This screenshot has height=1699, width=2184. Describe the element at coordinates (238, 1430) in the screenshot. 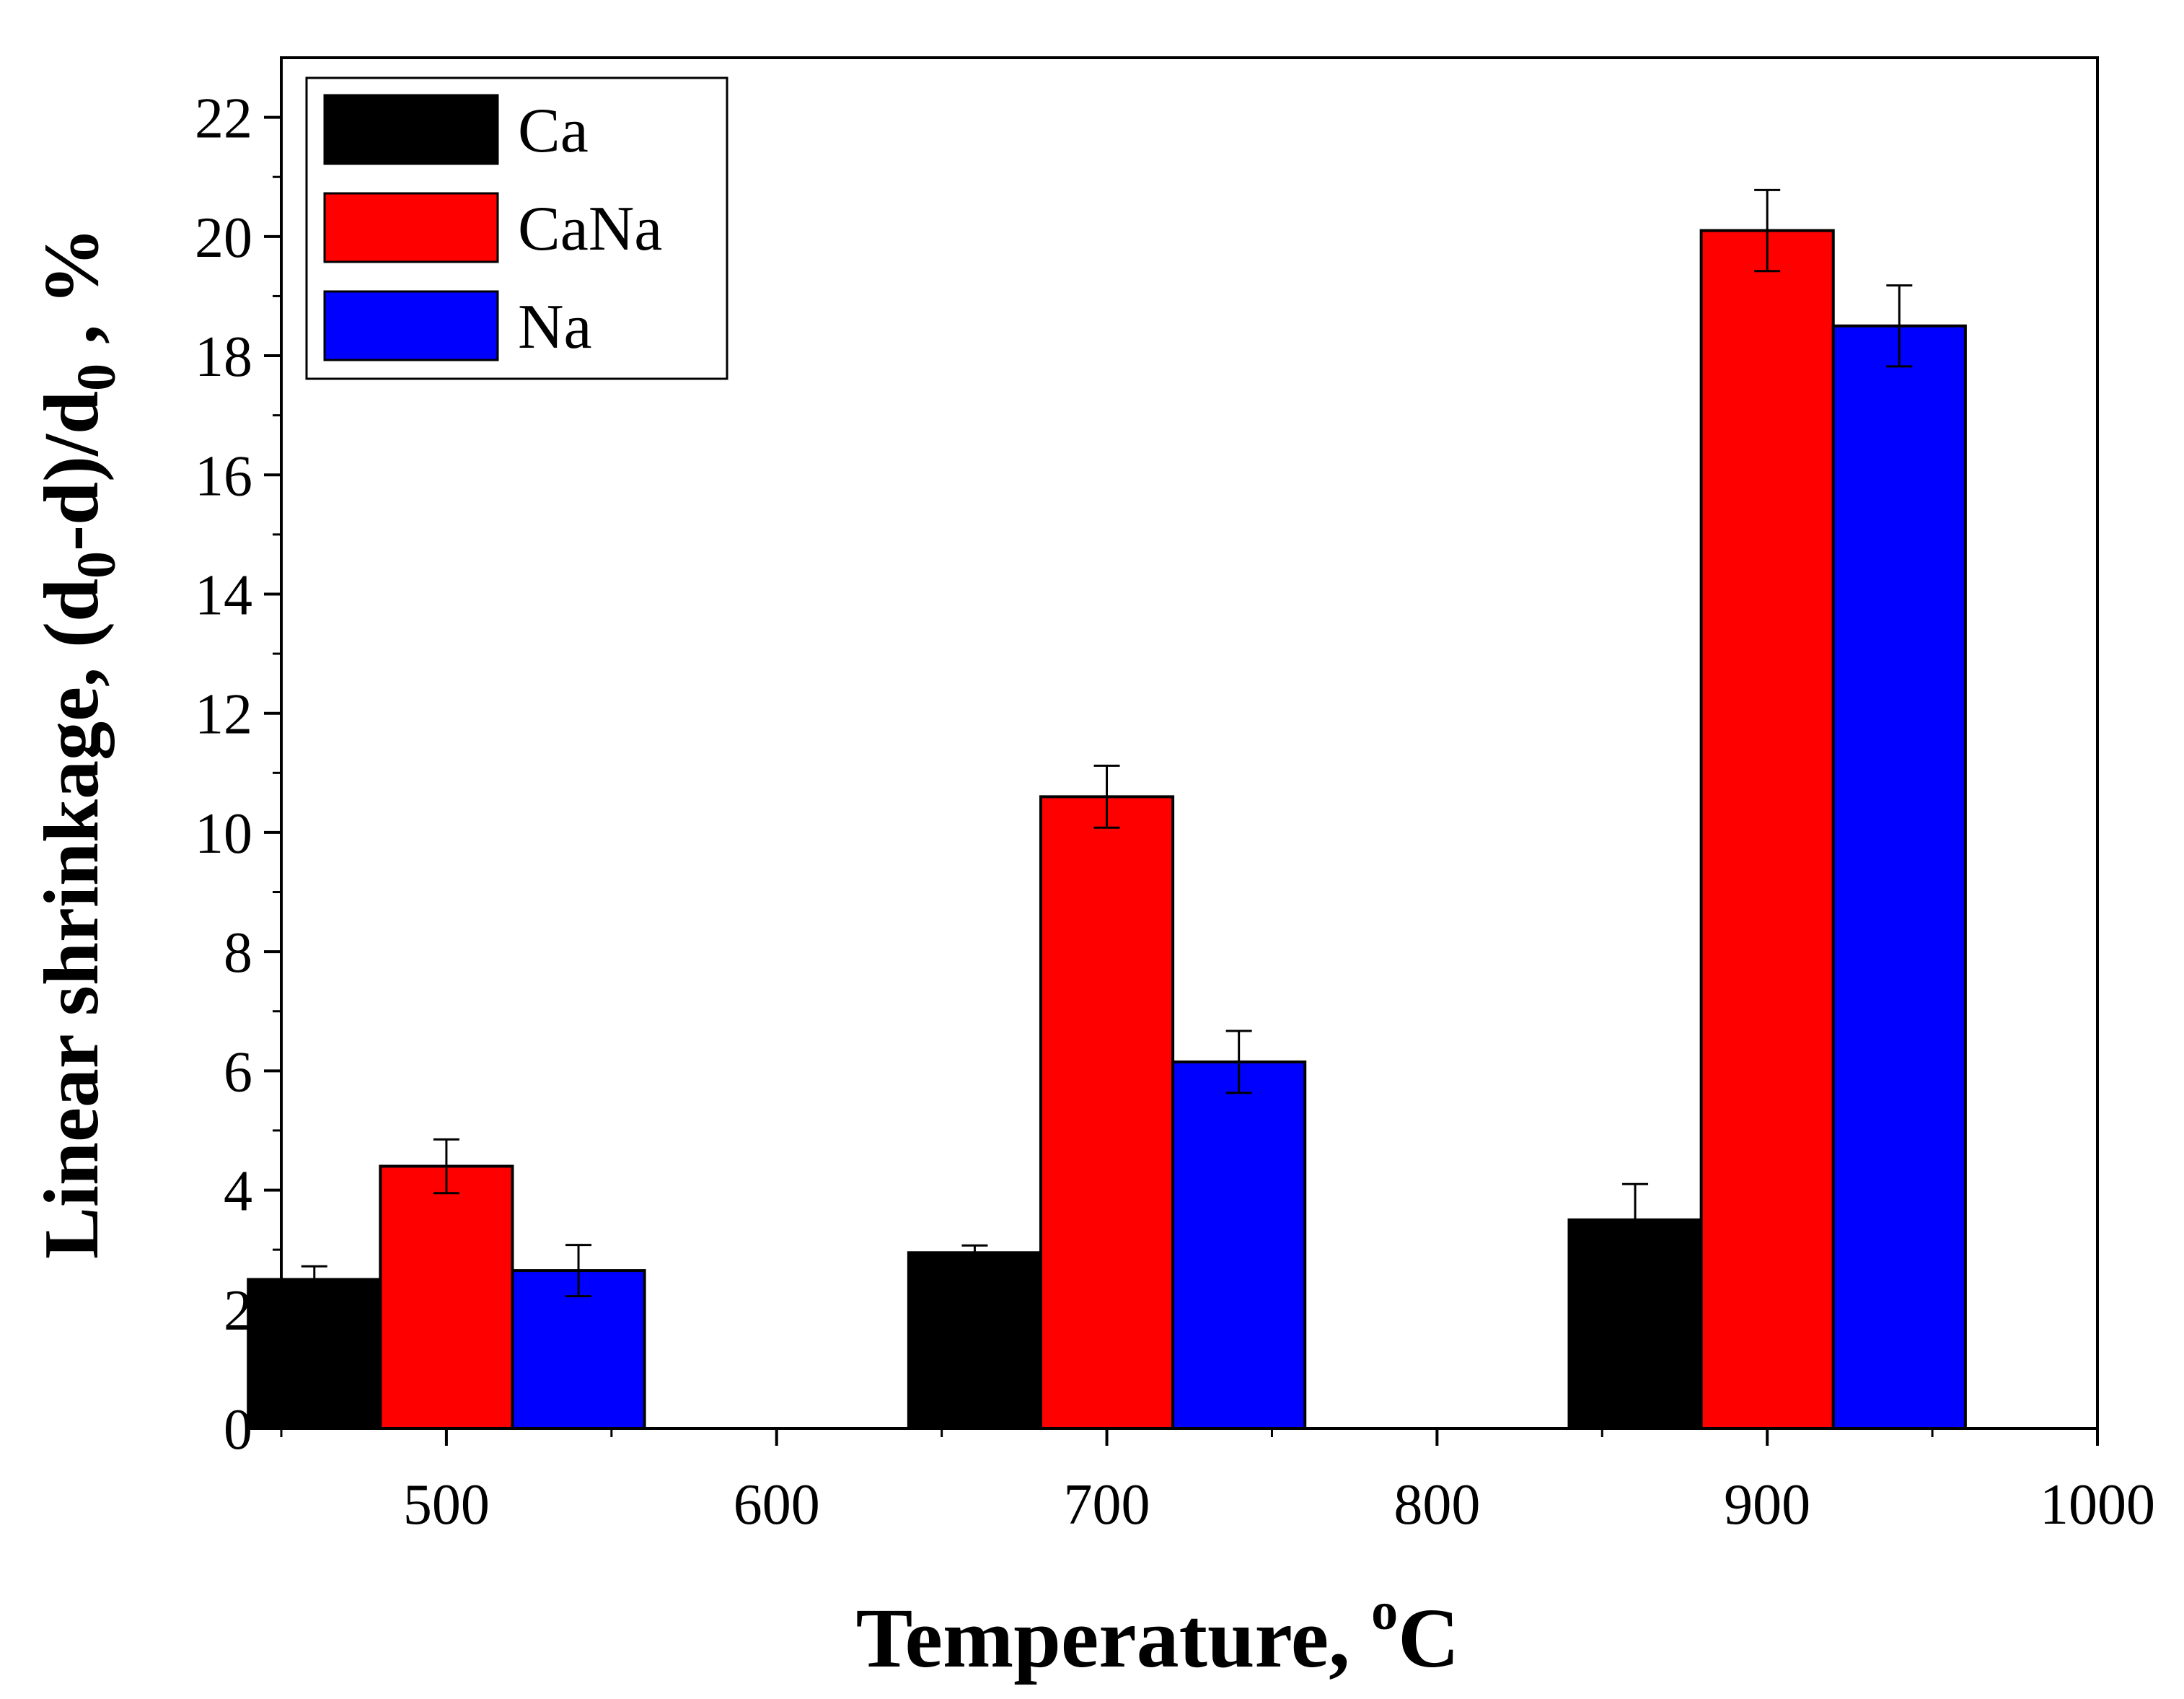

I see `y-tick-label-0: 0` at that location.